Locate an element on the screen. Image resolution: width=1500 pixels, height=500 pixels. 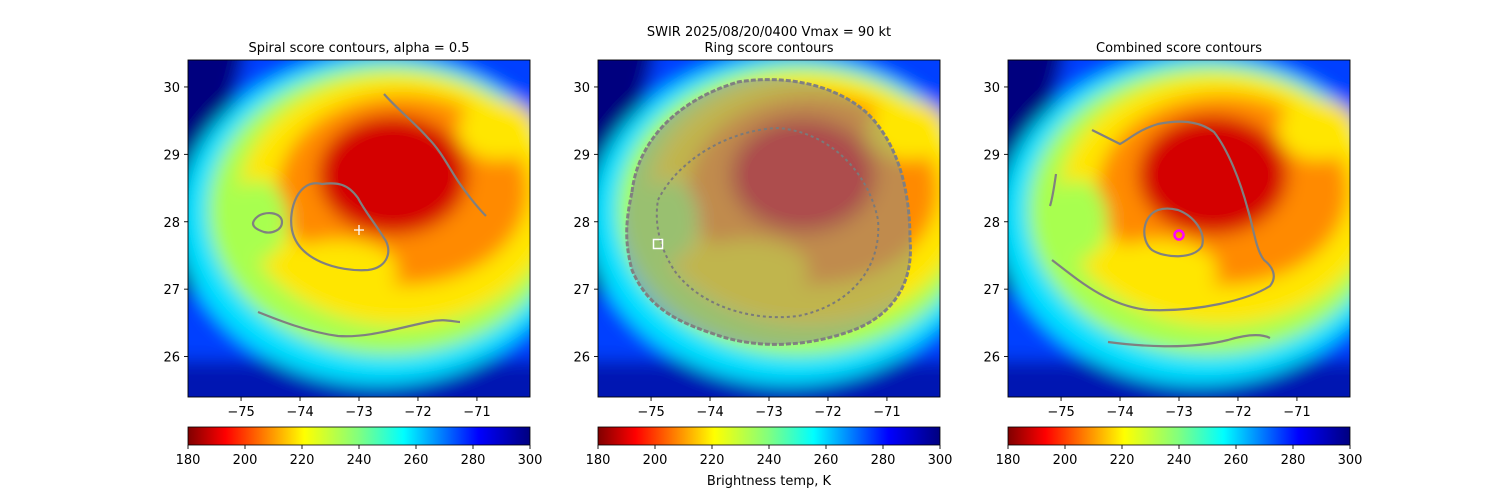
panel-title-combined: Combined score contours is located at coordinates (1179, 48).